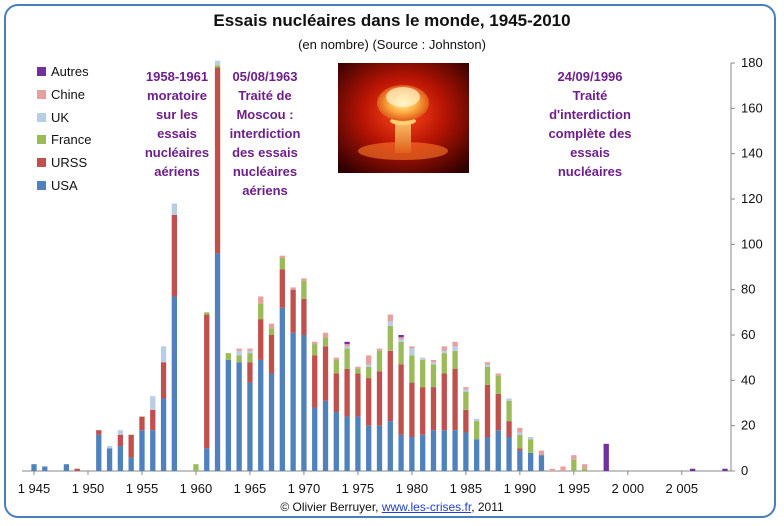 The image size is (784, 526). What do you see at coordinates (250, 488) in the screenshot?
I see `x-tick-label: 1 965` at bounding box center [250, 488].